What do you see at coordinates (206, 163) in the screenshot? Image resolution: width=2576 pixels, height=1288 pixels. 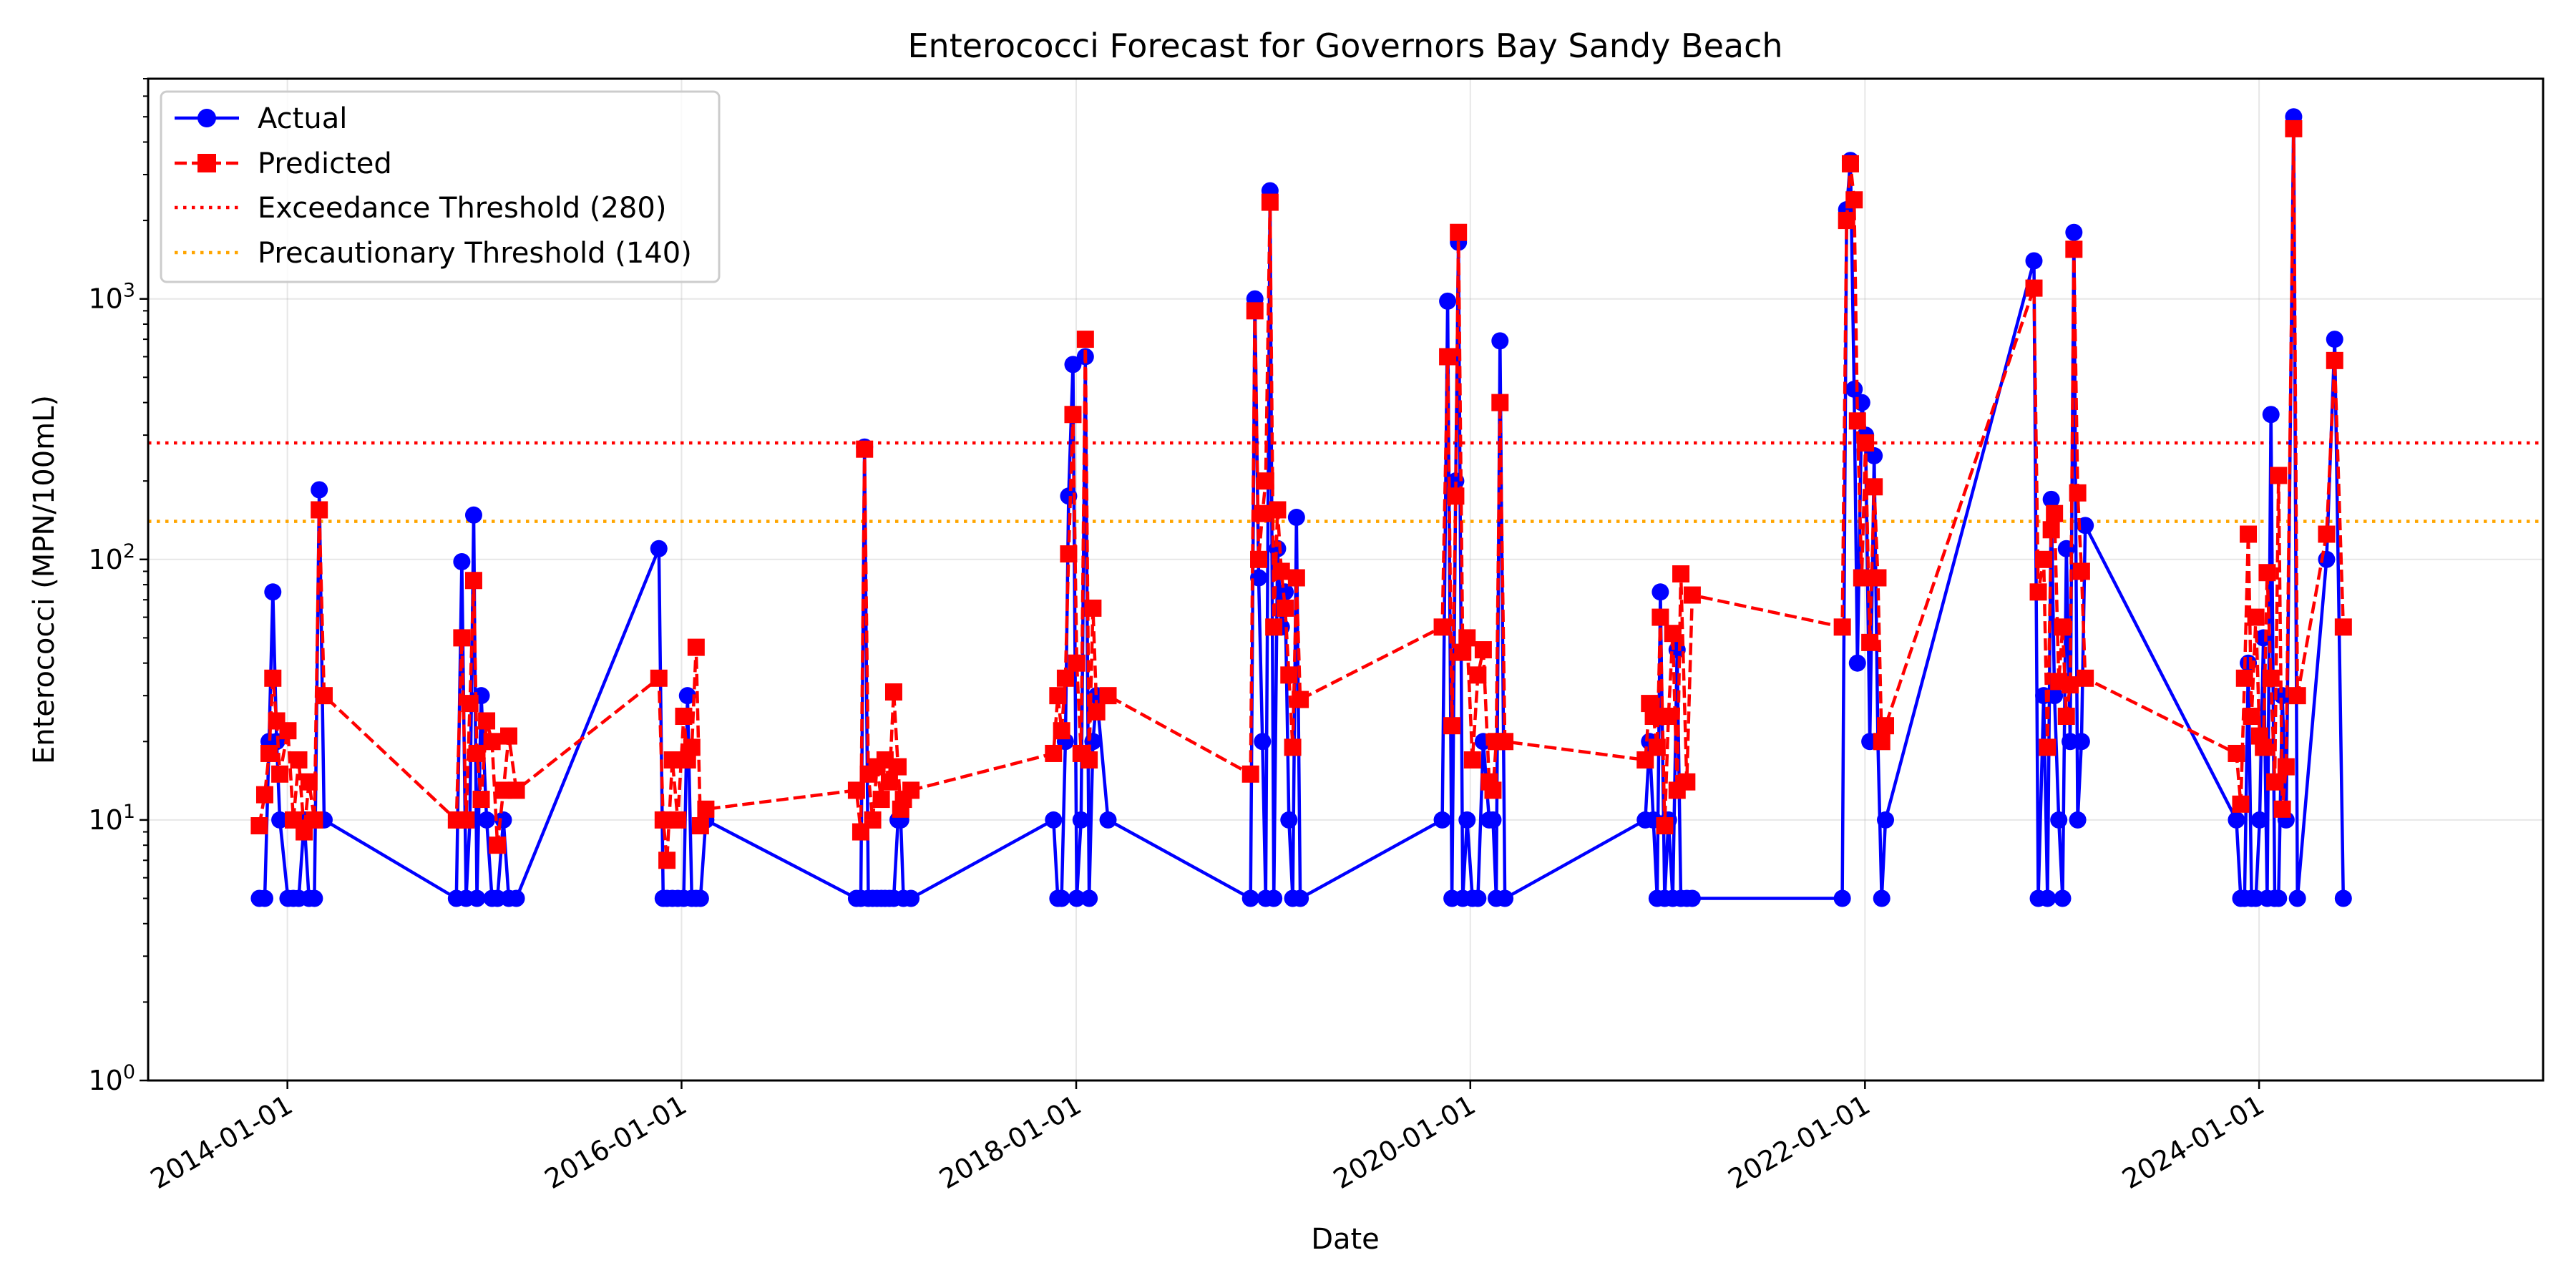 I see `legend-predicted-marker` at bounding box center [206, 163].